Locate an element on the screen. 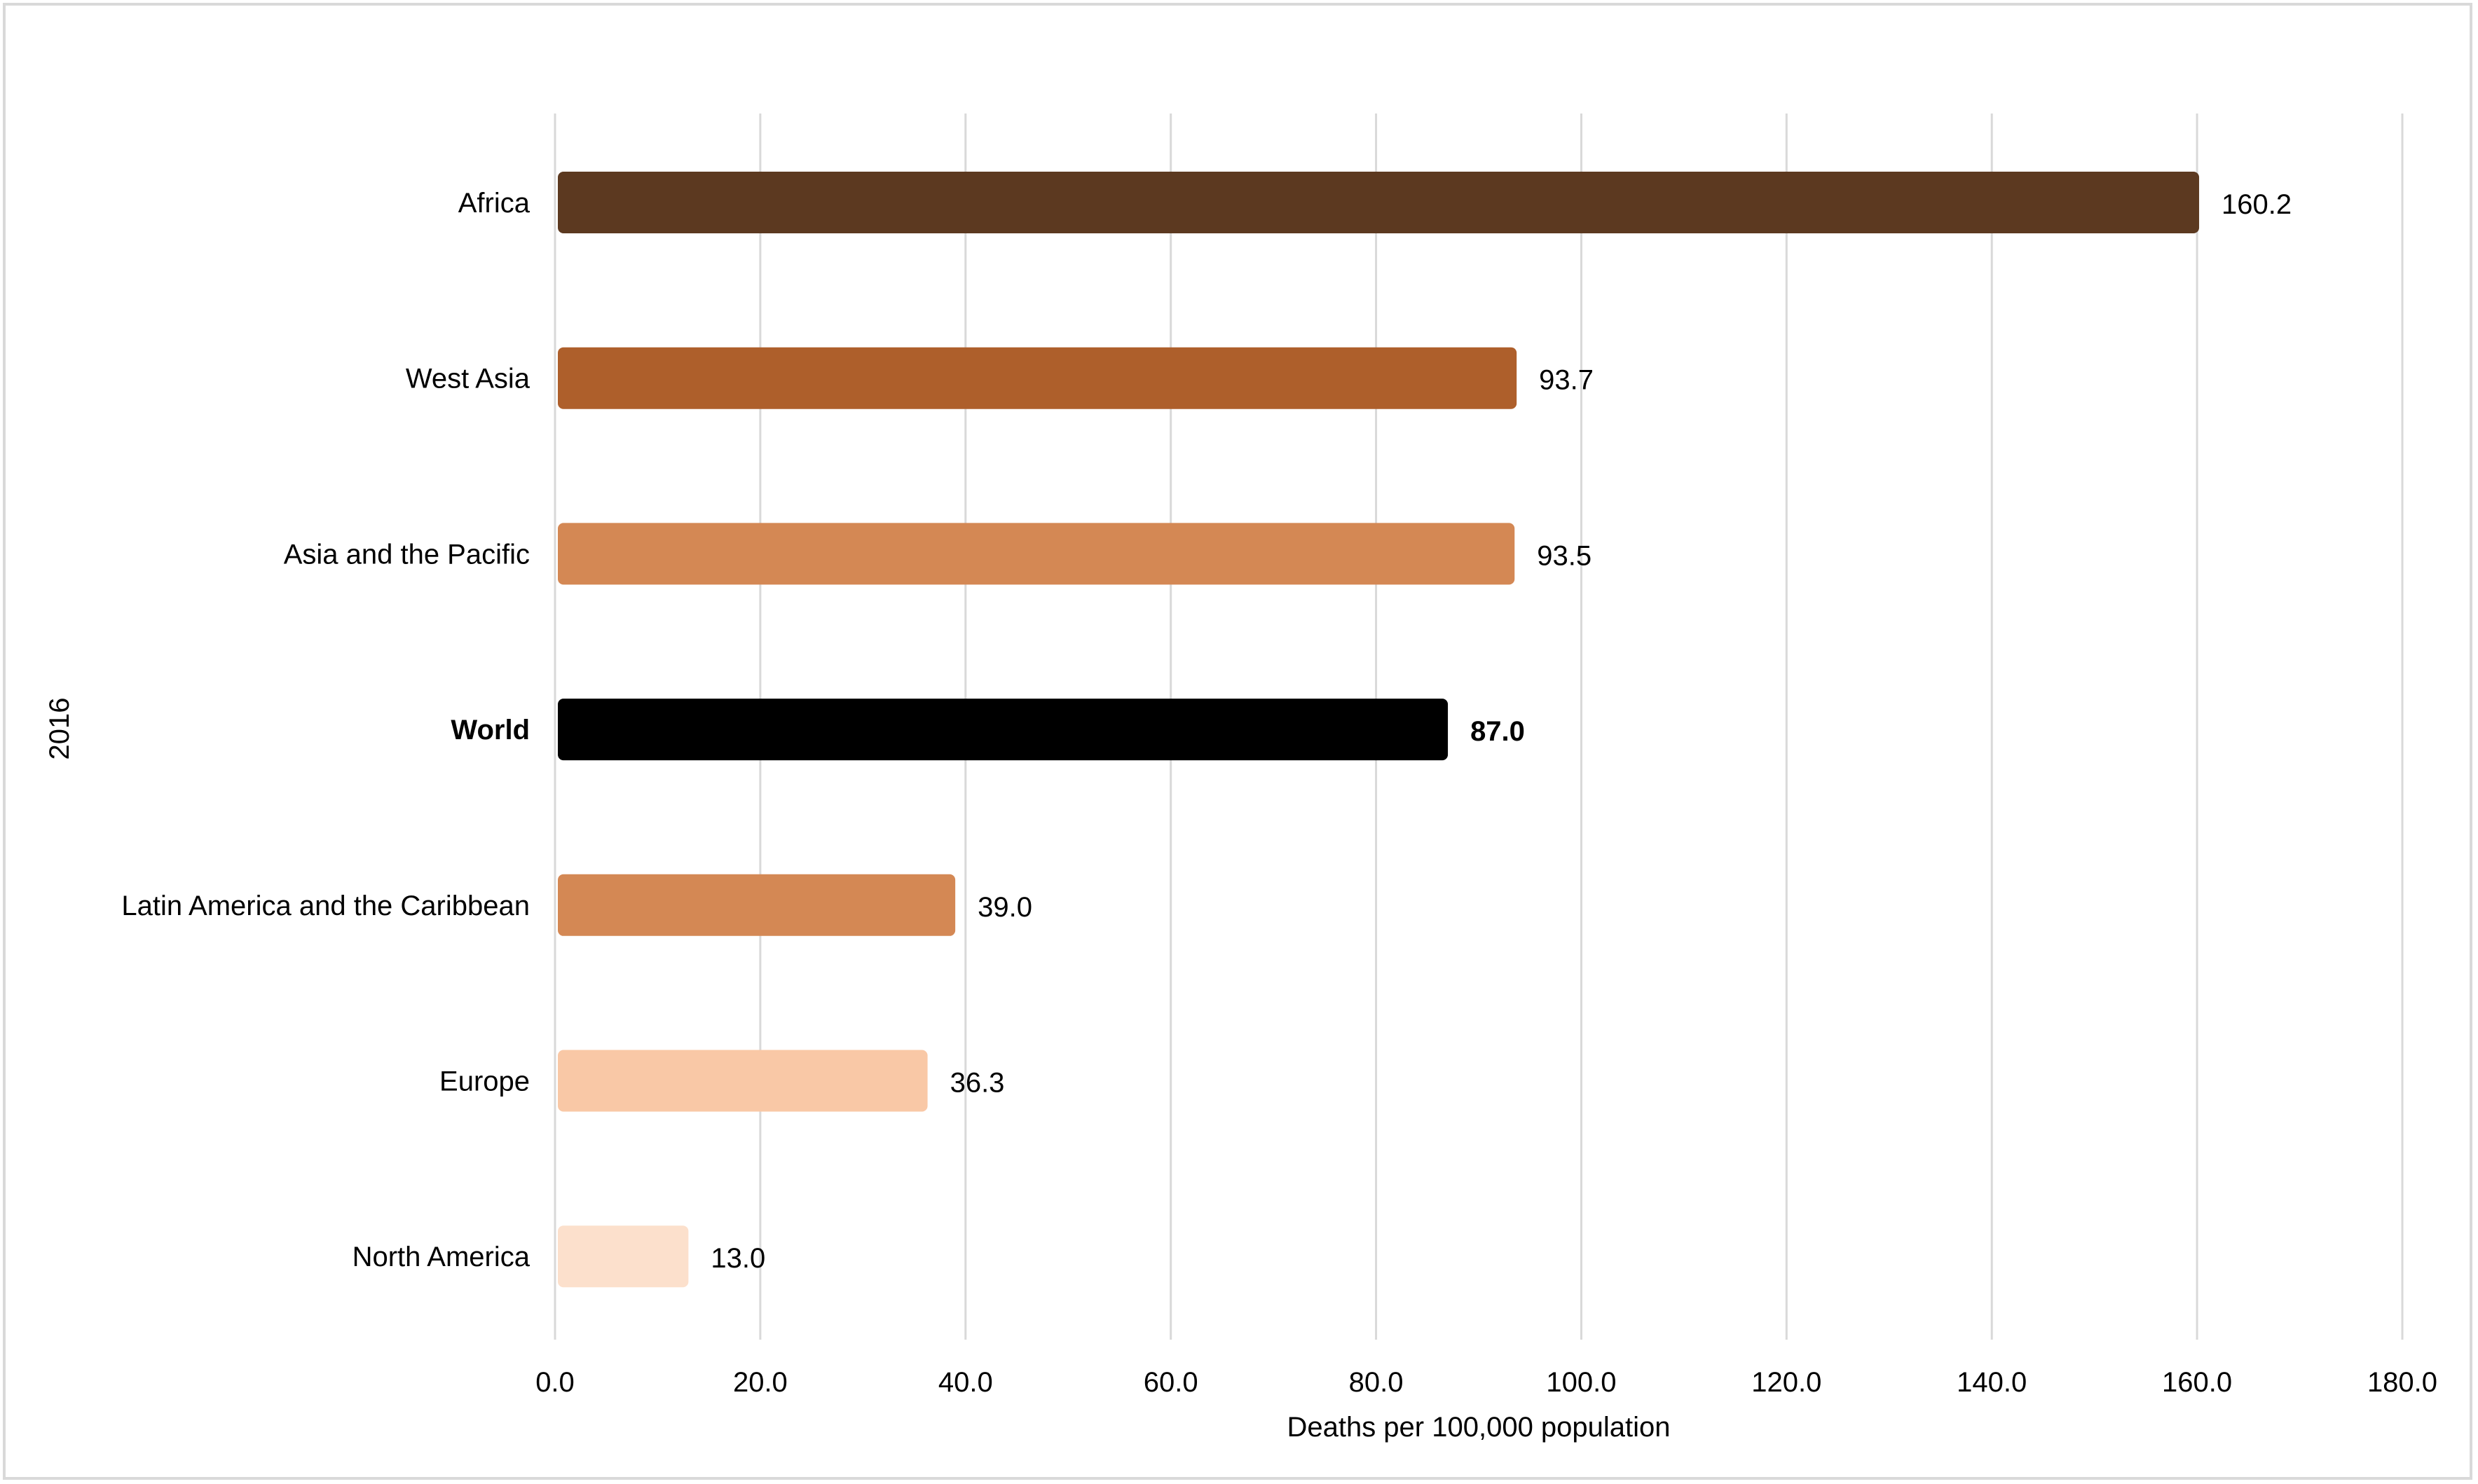 Image resolution: width=2478 pixels, height=1484 pixels. y-axis-title: 2016 is located at coordinates (59, 729).